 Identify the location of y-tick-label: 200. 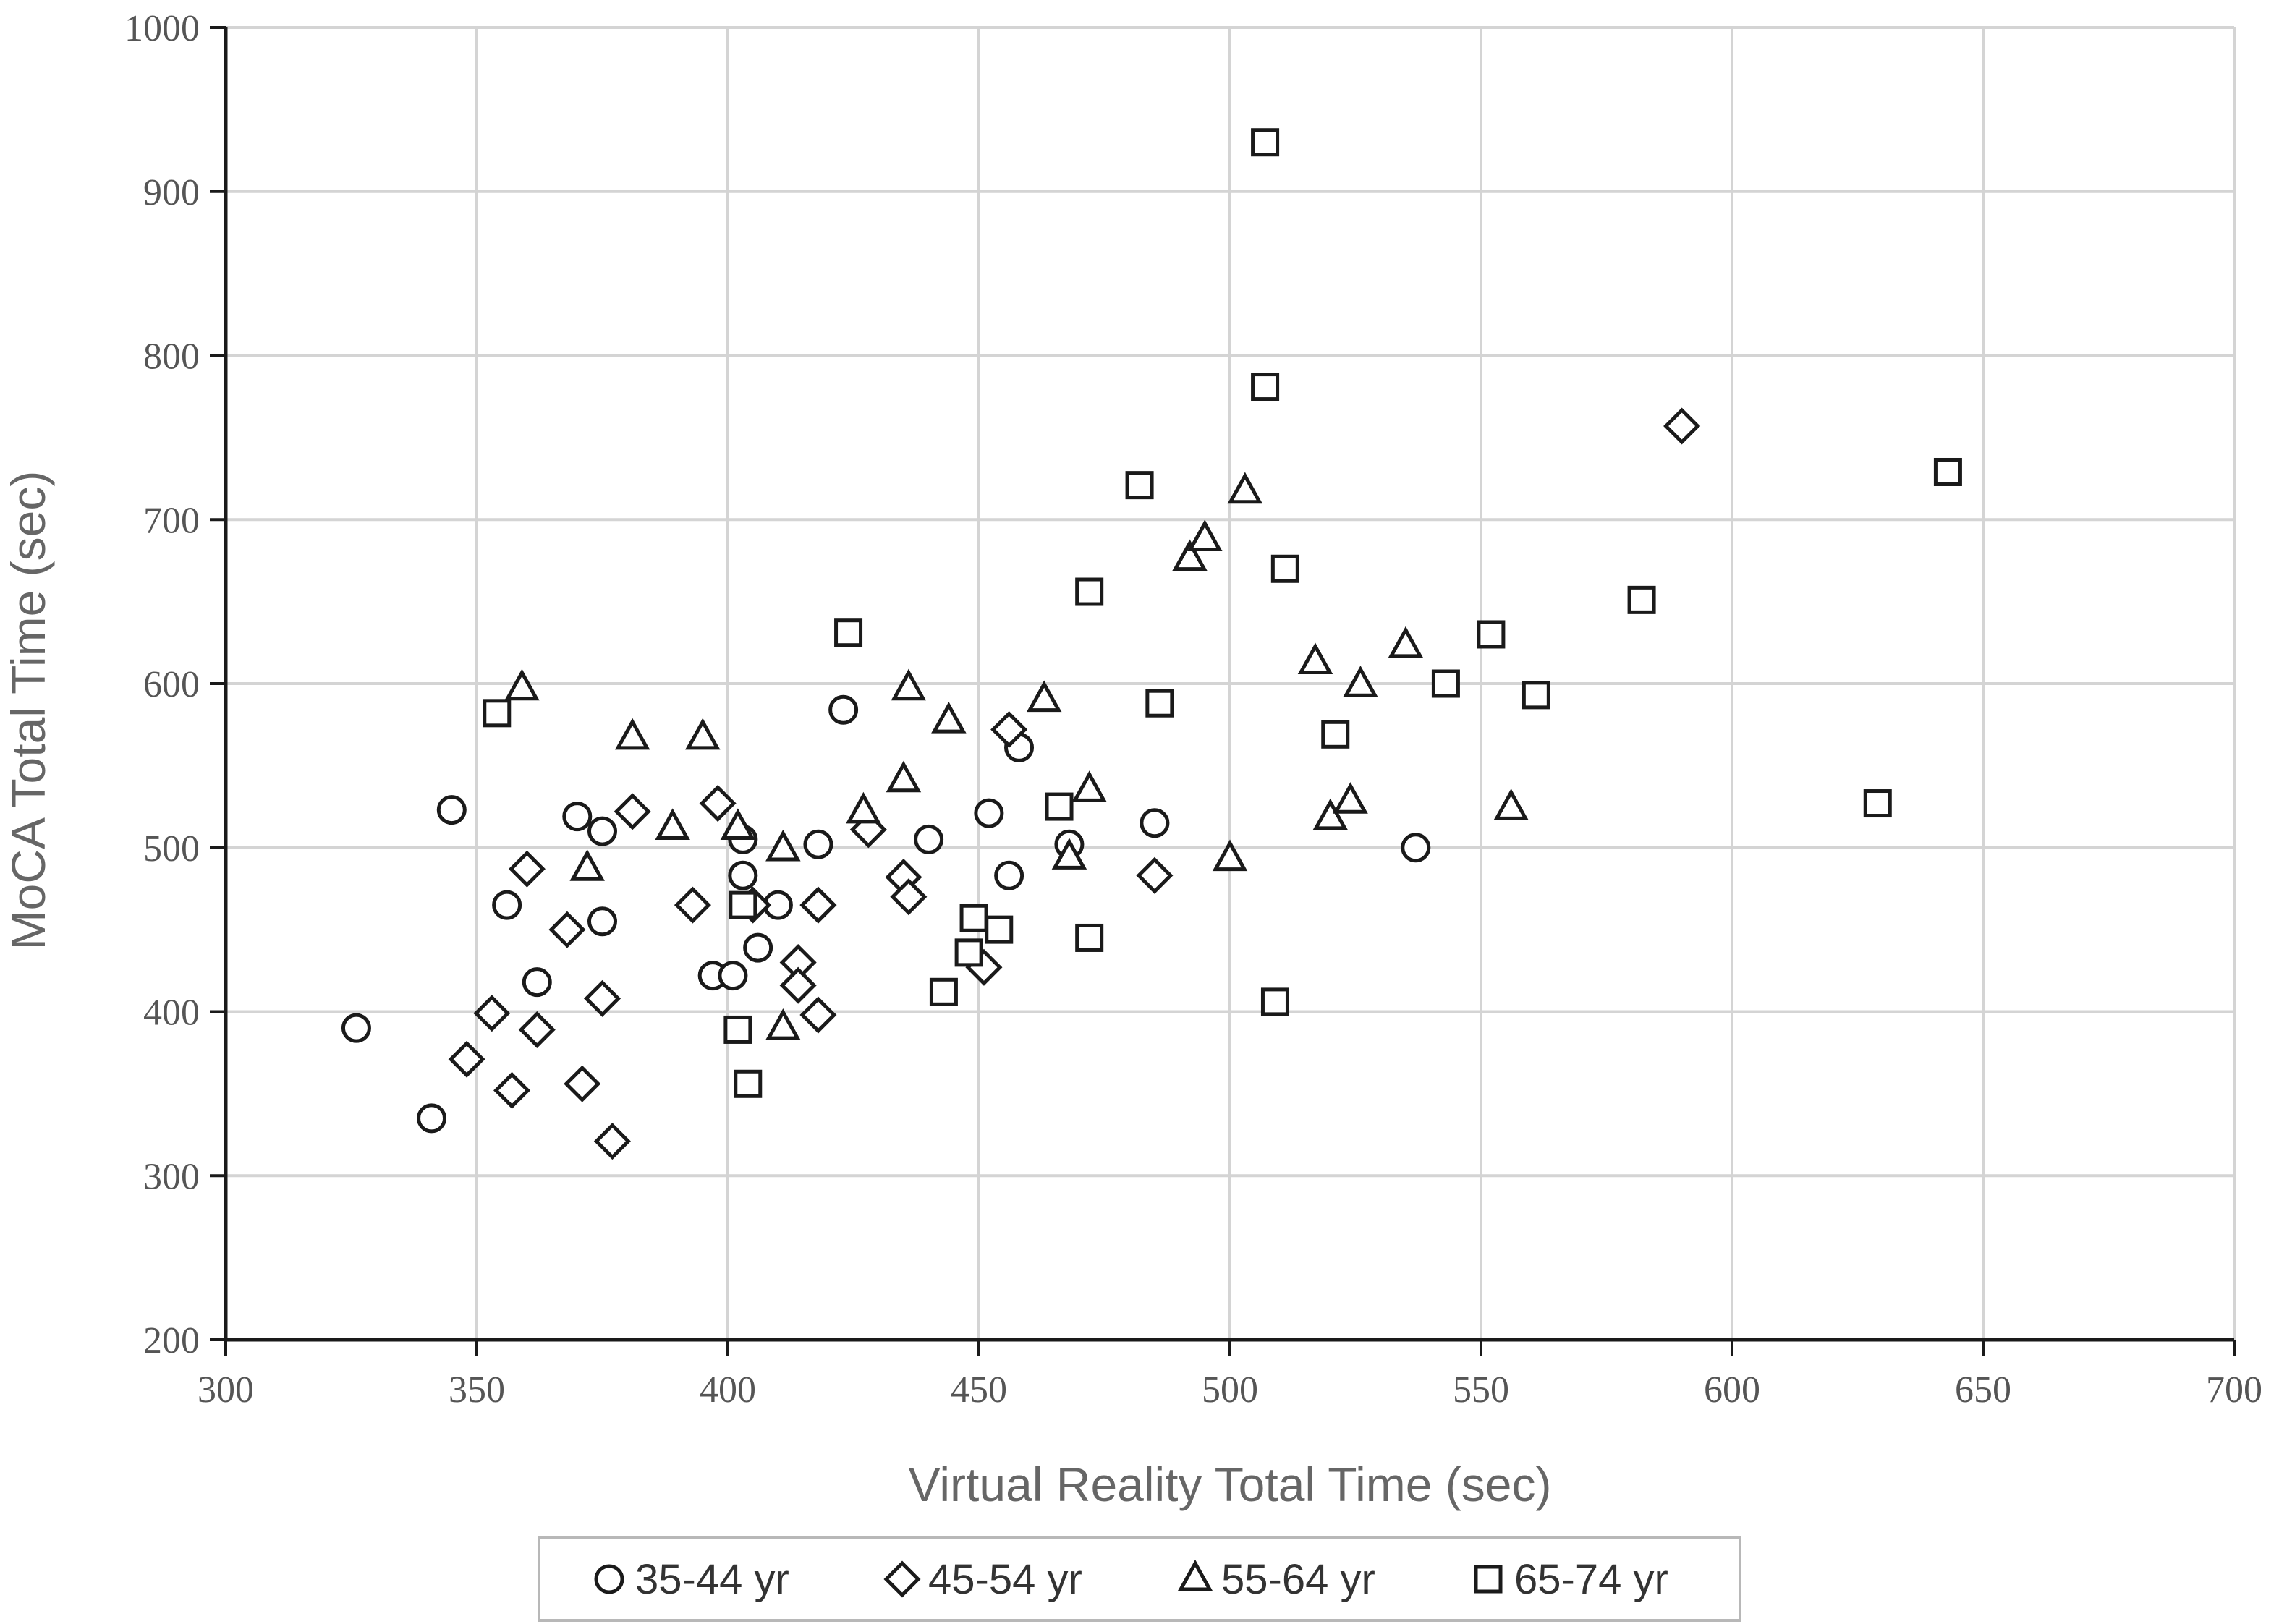
(171, 1340).